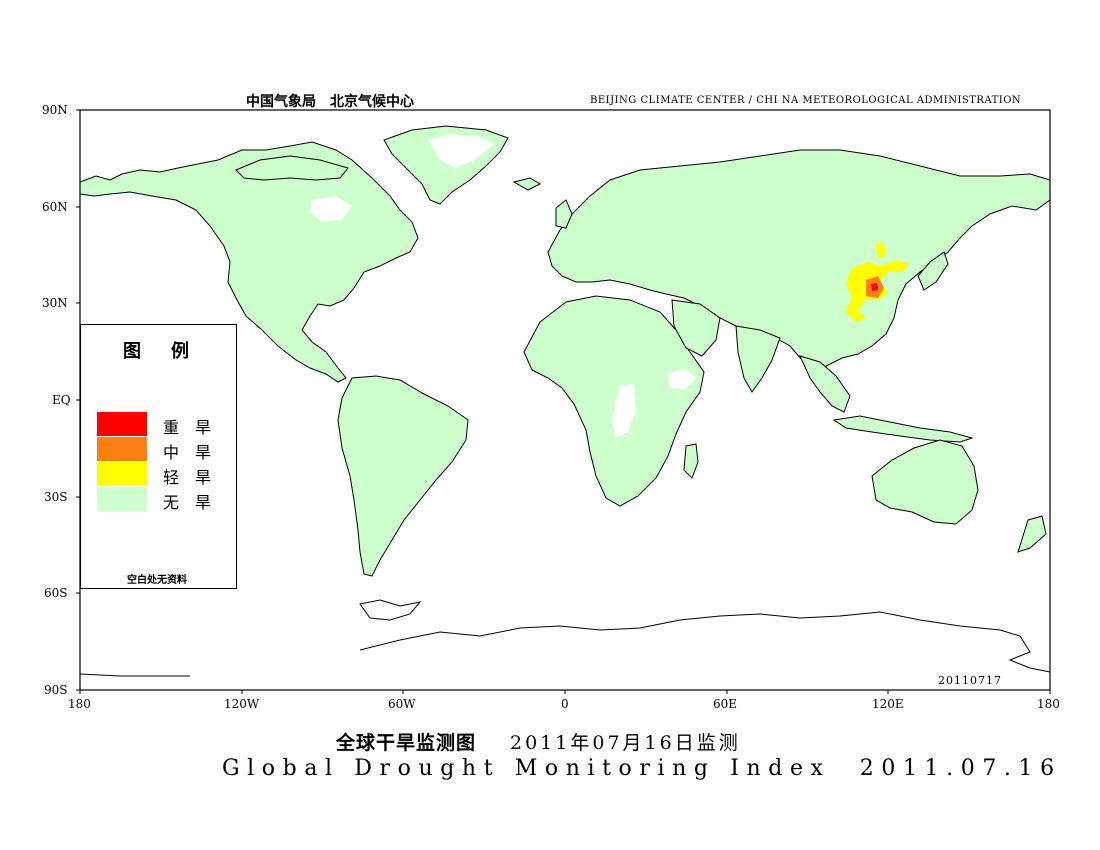 This screenshot has height=850, width=1100. What do you see at coordinates (682, 379) in the screenshot?
I see `no-data-africa-b` at bounding box center [682, 379].